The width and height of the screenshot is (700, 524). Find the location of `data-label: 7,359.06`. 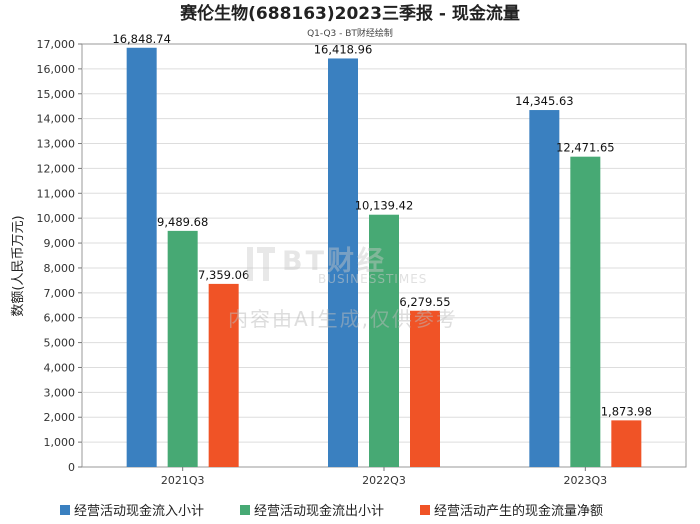

data-label: 7,359.06 is located at coordinates (223, 275).